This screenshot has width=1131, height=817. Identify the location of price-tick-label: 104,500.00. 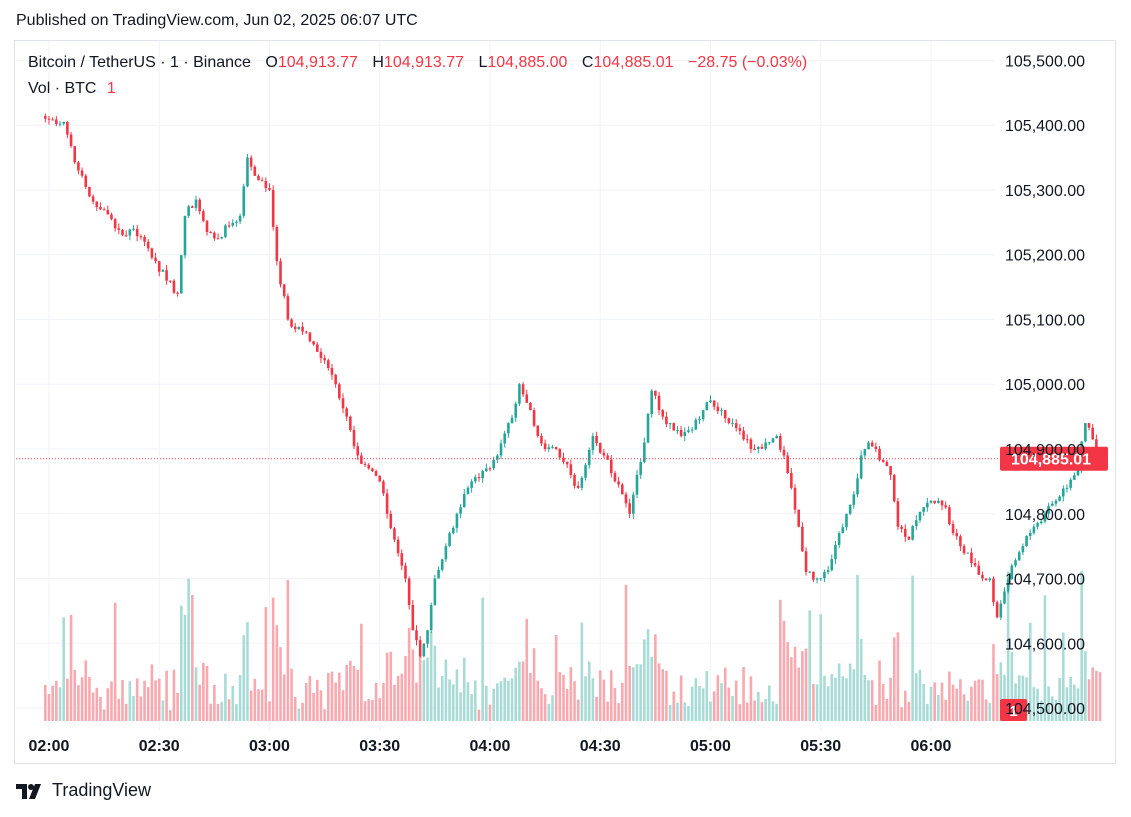
(1045, 709).